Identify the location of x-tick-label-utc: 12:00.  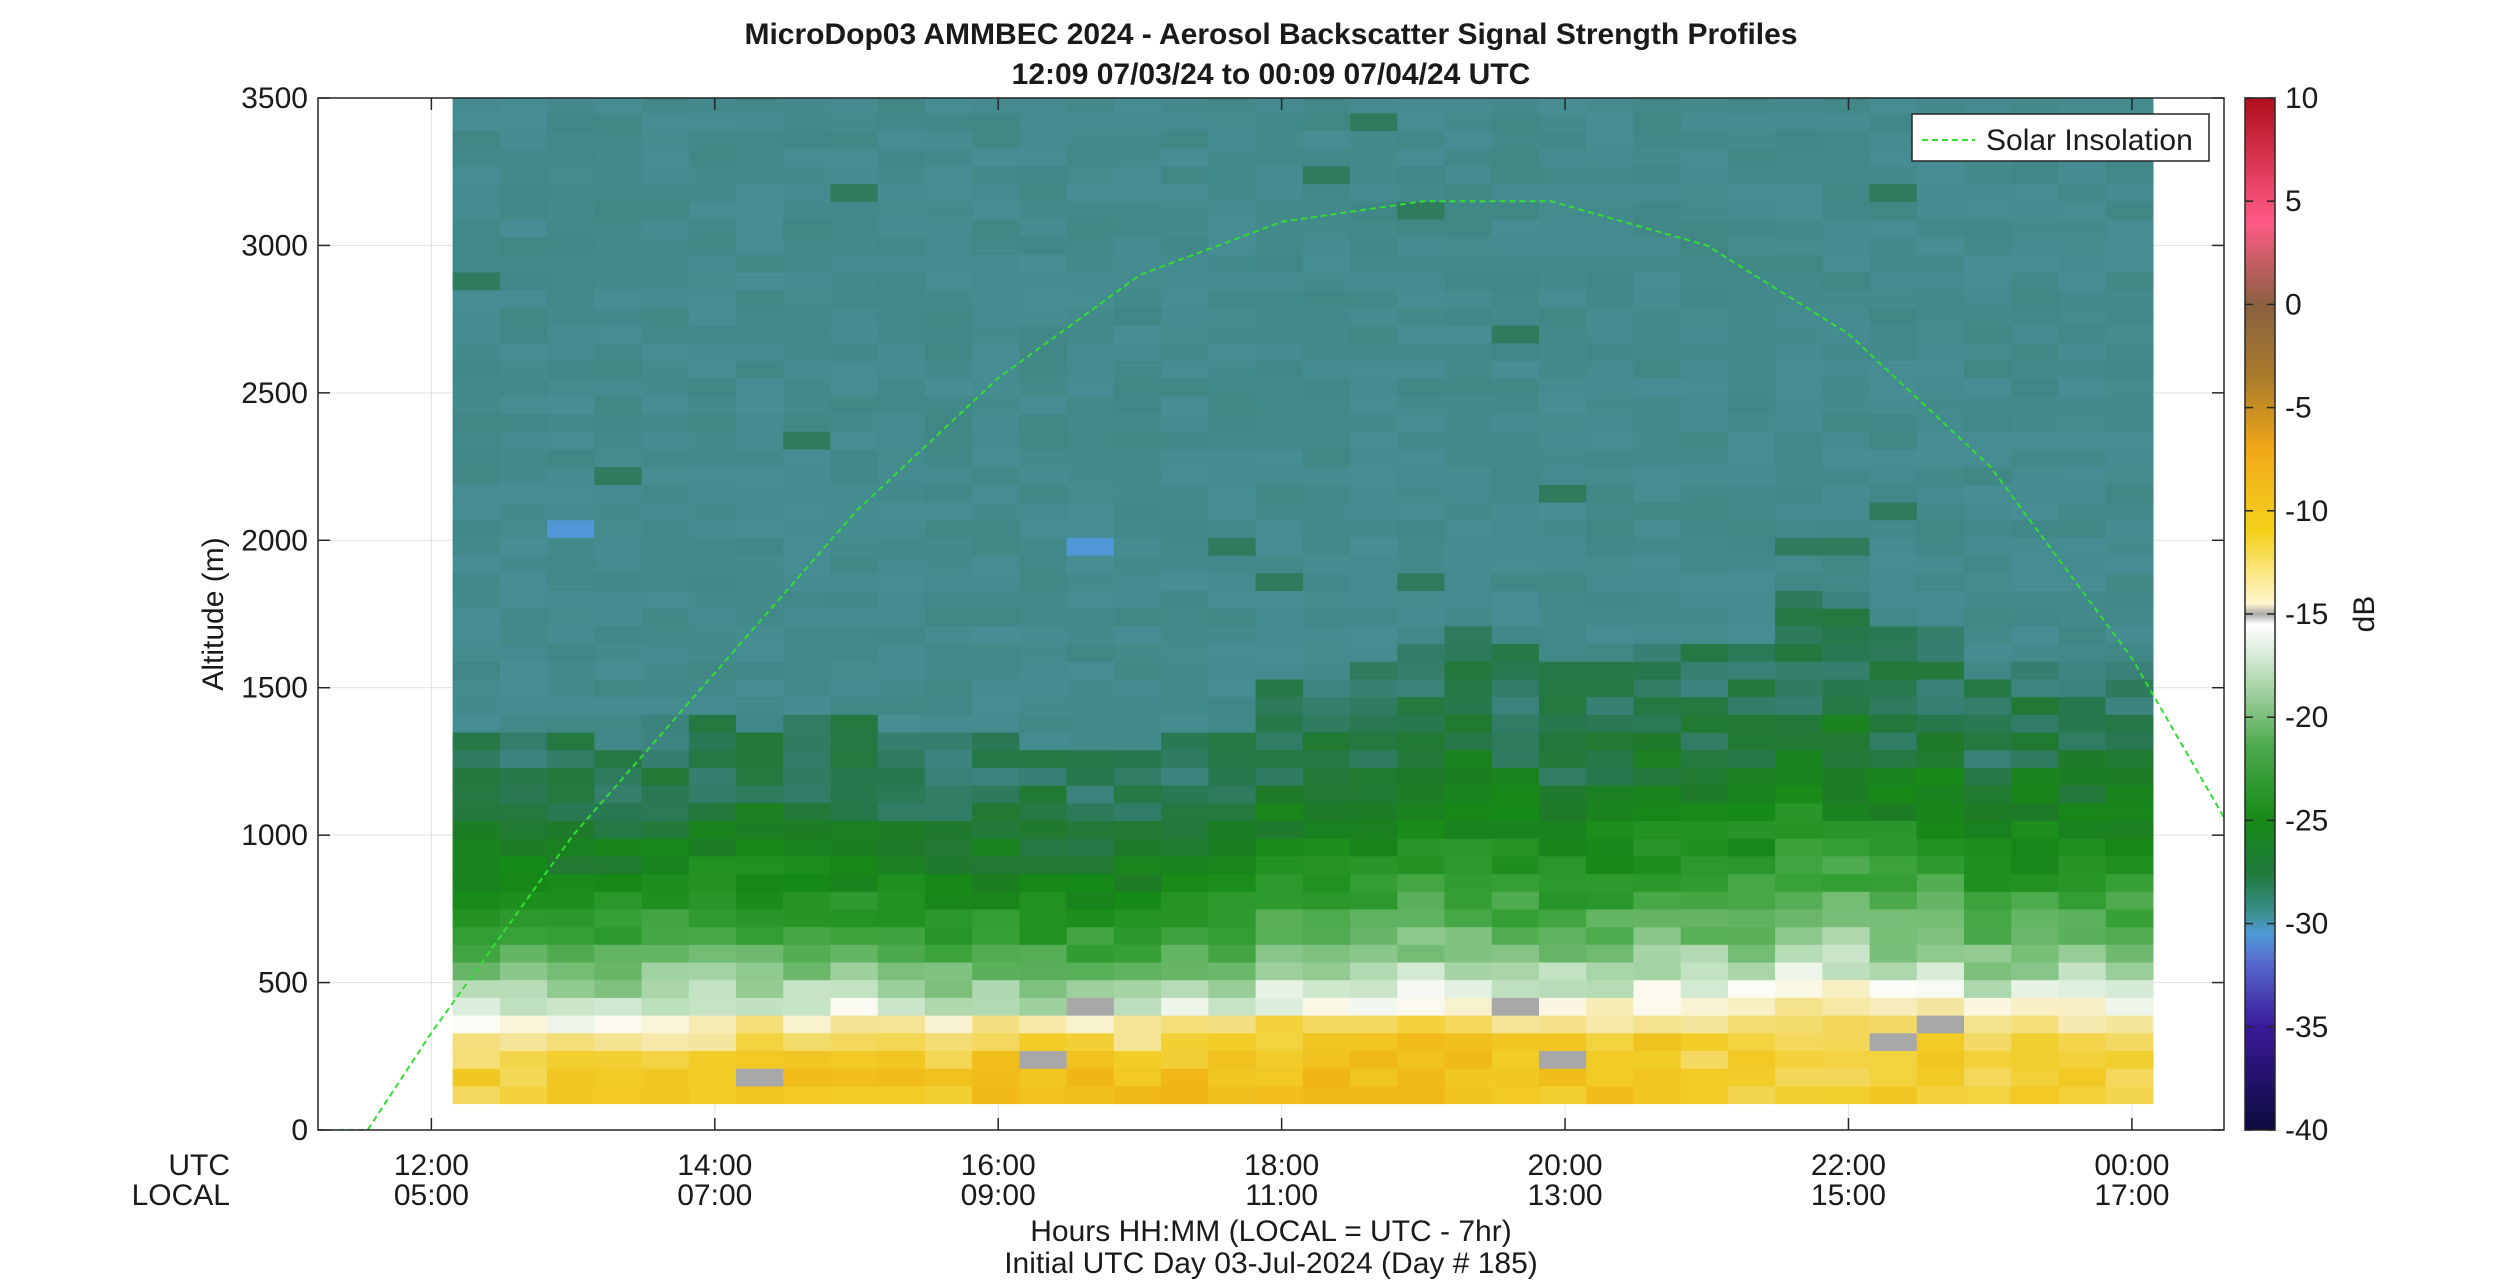
(431, 1165).